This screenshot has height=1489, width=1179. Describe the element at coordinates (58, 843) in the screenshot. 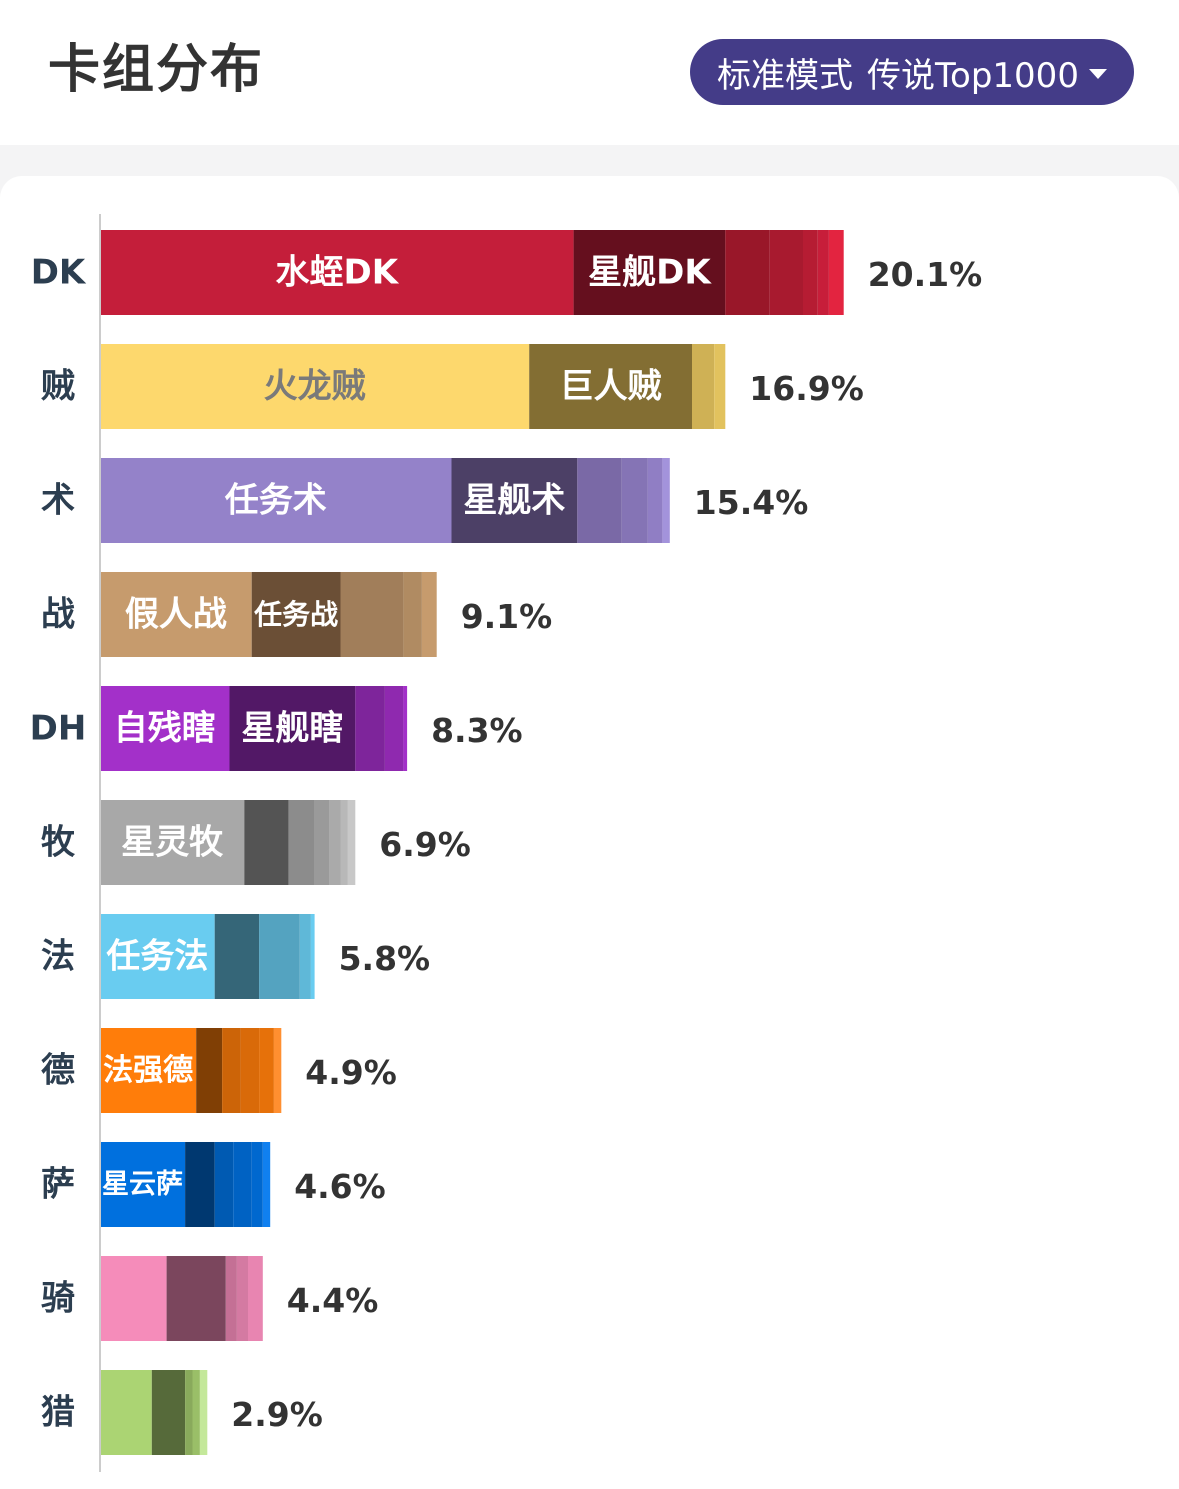

I see `category-label: 牧` at that location.